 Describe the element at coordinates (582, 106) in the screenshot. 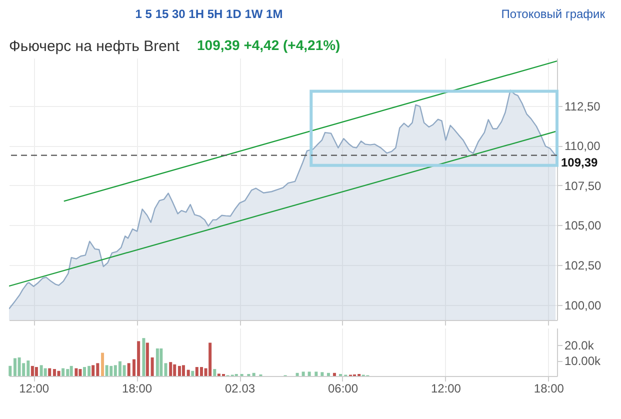

I see `y-tick-label: 112,50` at that location.